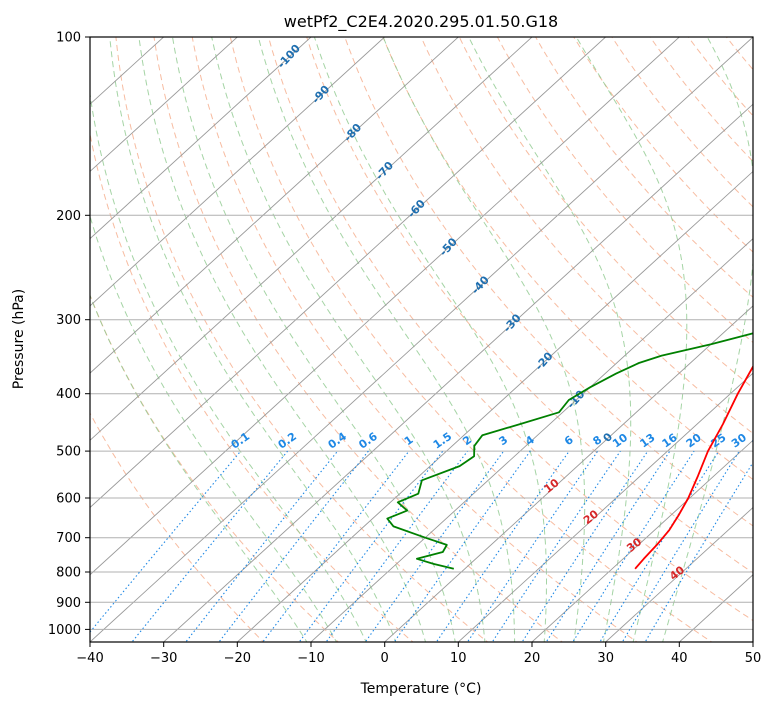 The width and height of the screenshot is (775, 708). Describe the element at coordinates (64, 630) in the screenshot. I see `y-tick-label: 1000` at that location.